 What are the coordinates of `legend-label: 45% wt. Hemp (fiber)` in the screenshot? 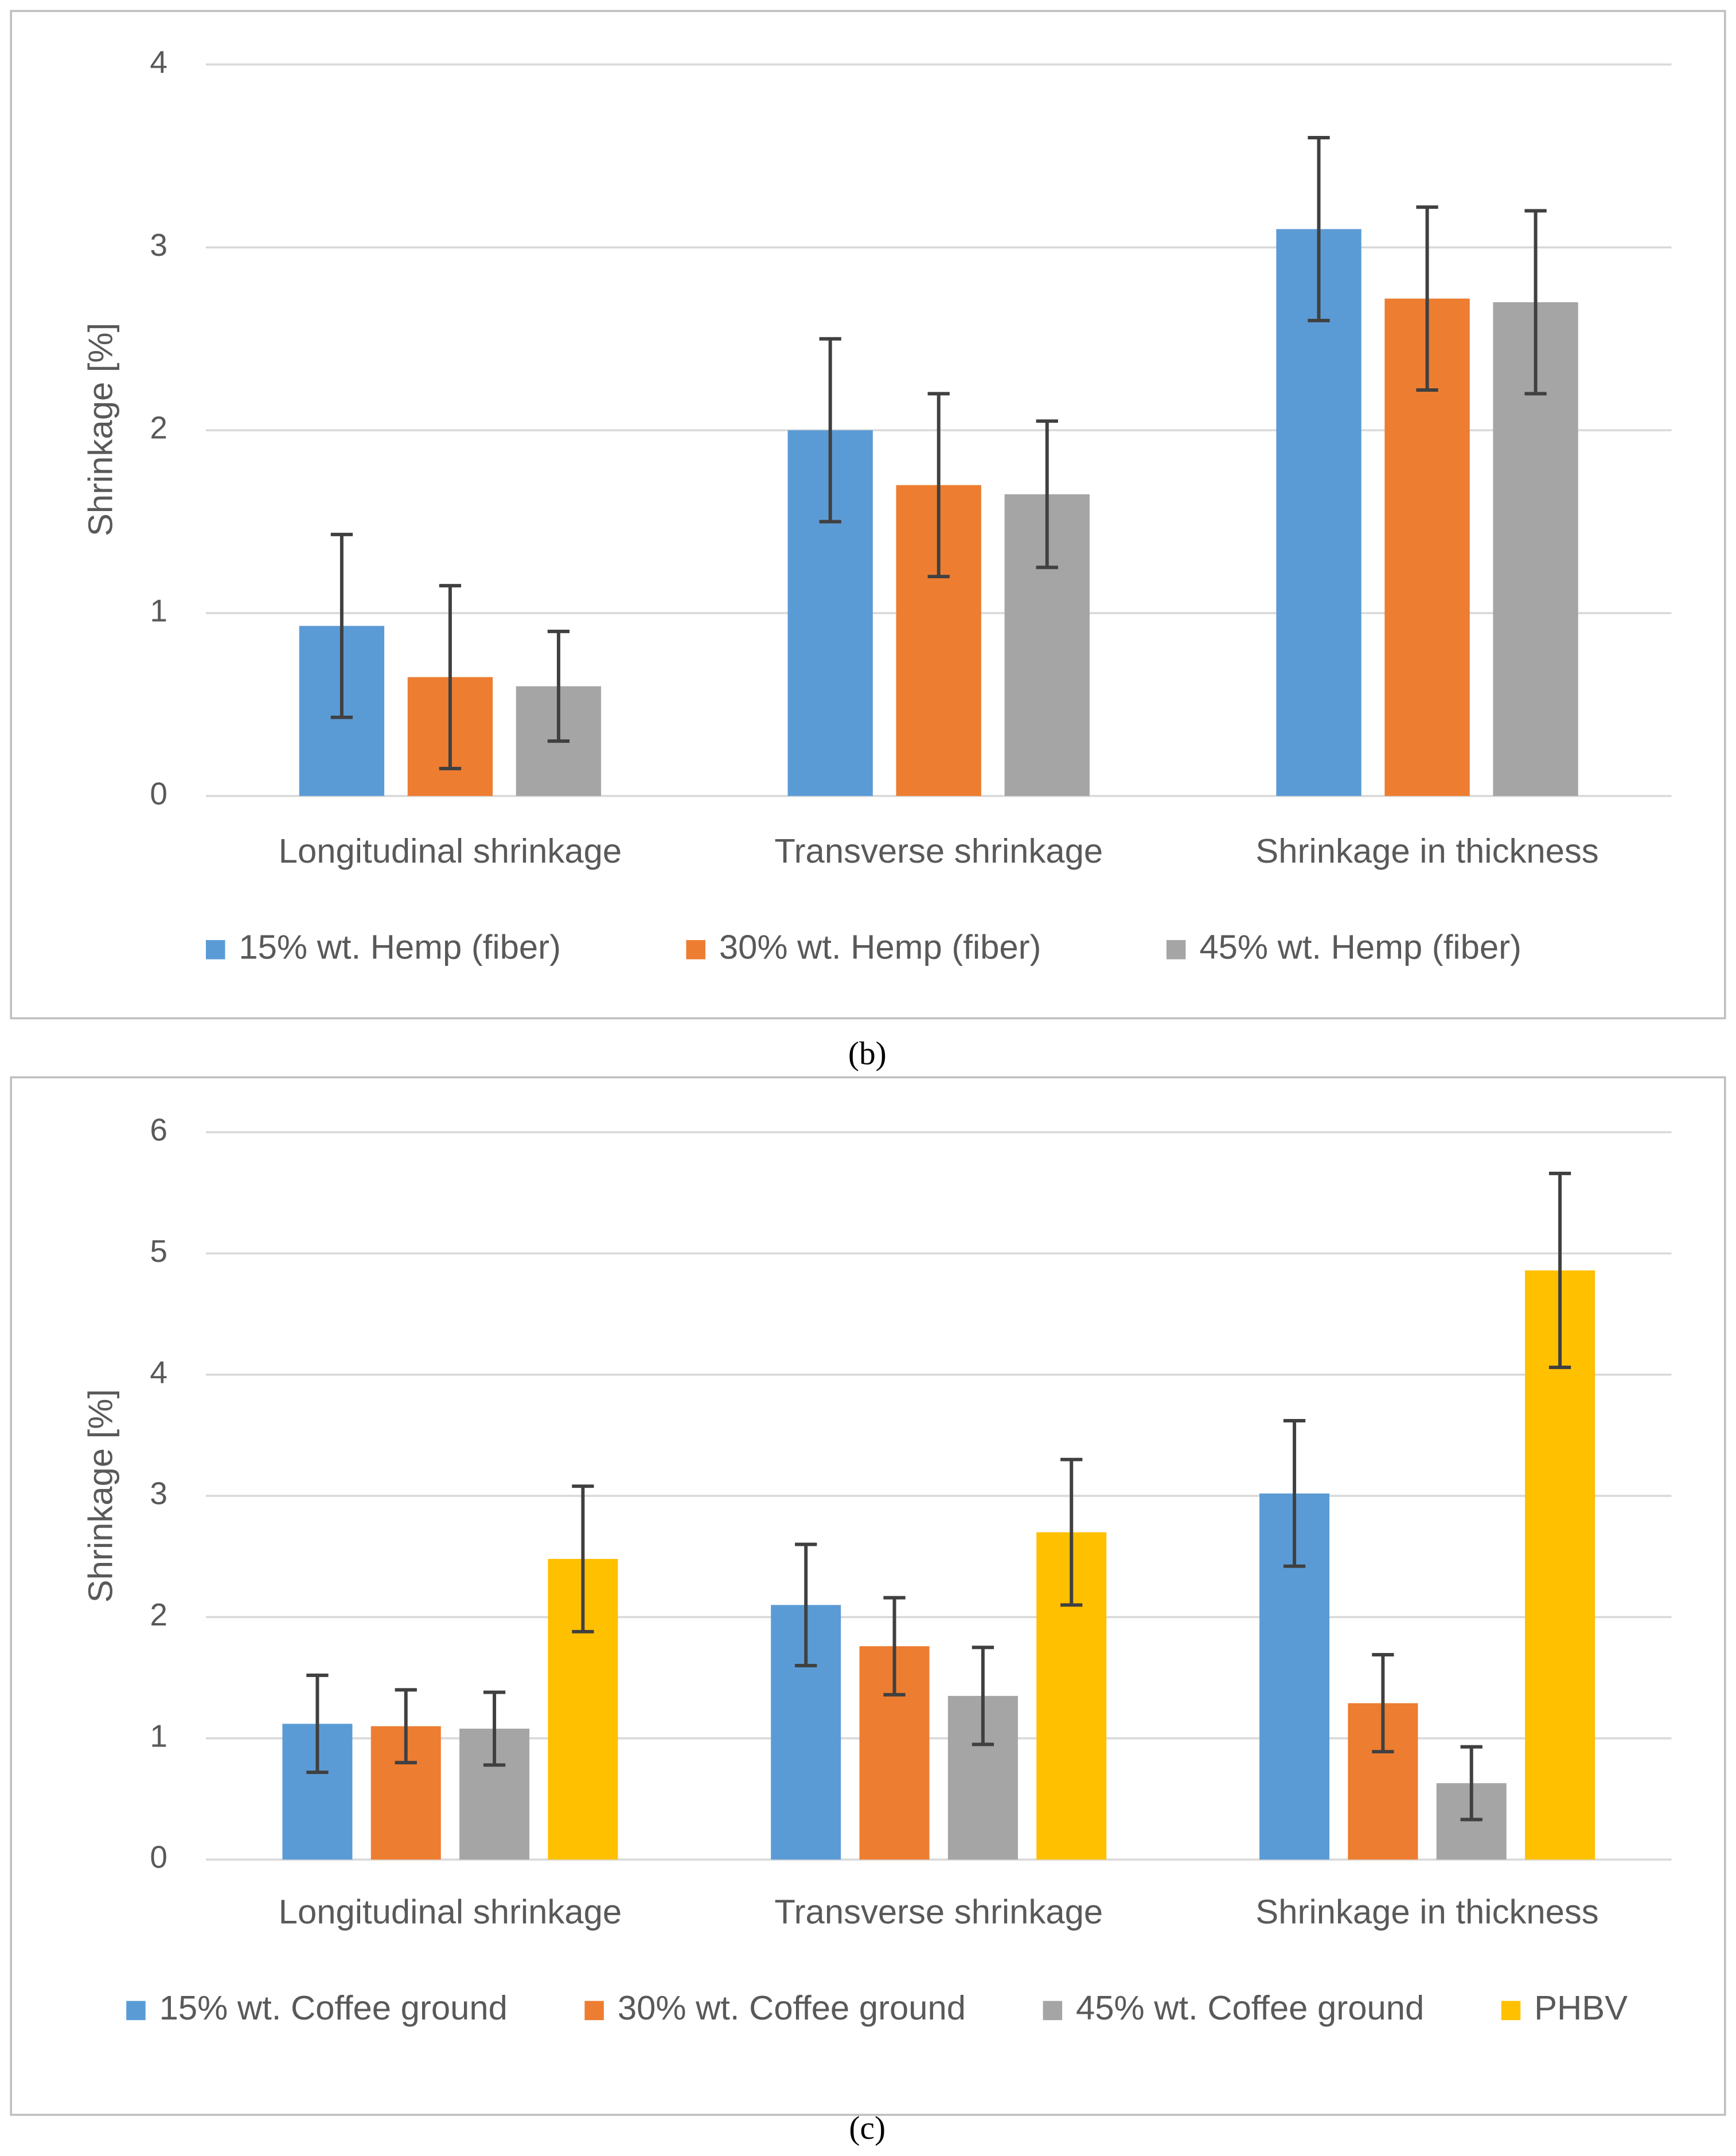 It's located at (1360, 947).